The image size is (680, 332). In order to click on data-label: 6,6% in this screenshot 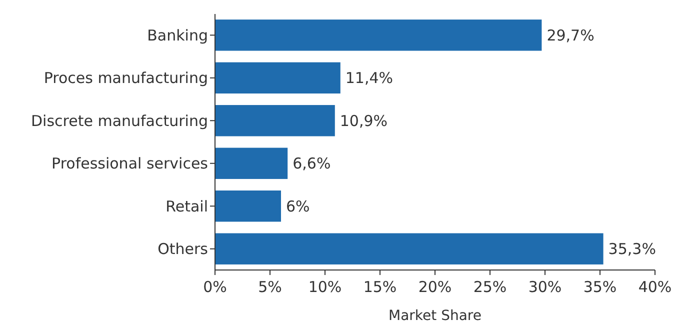, I will do `click(311, 163)`.